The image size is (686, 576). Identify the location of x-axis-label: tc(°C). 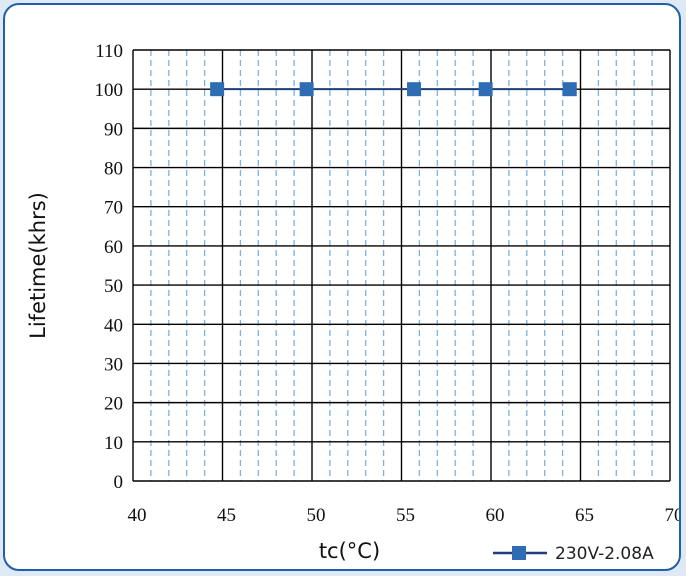
(349, 551).